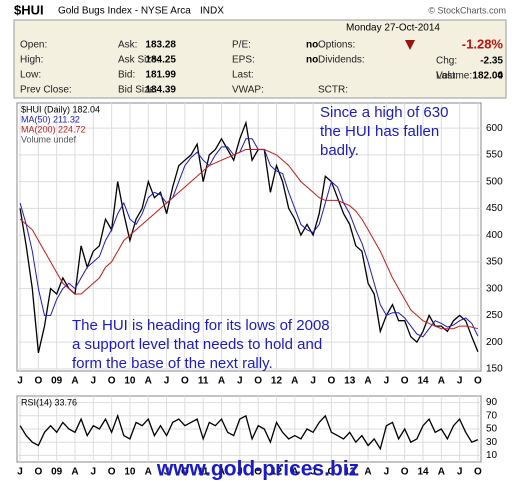  I want to click on field-label: Dividends:, so click(341, 60).